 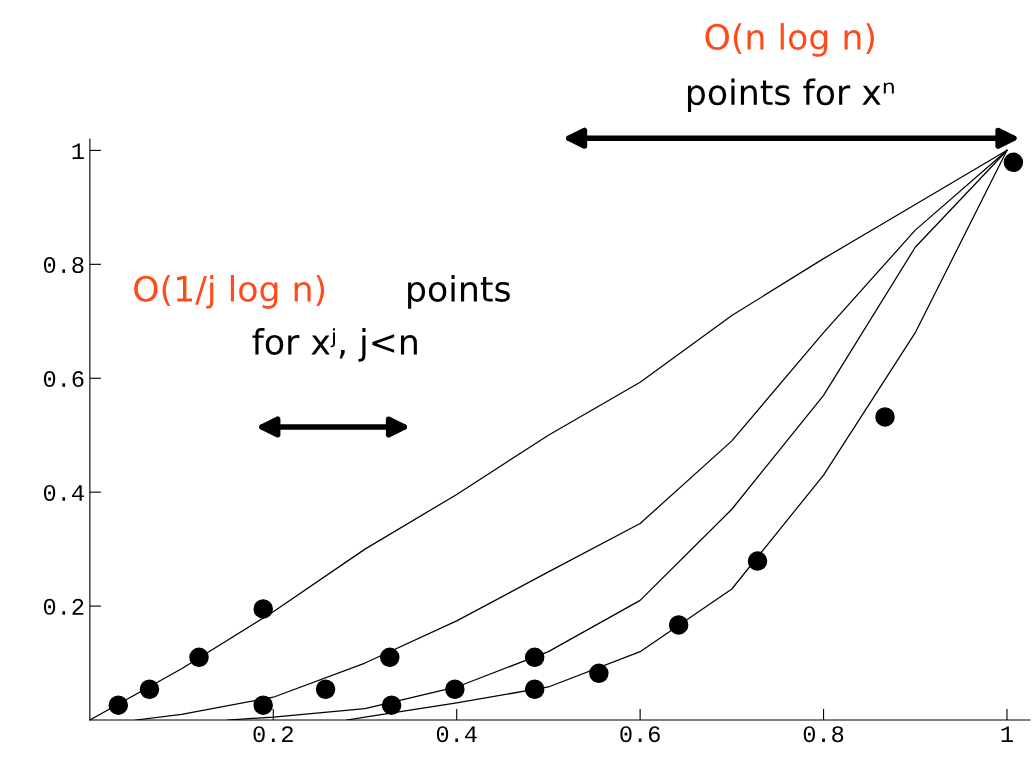 What do you see at coordinates (63, 379) in the screenshot?
I see `y-tick-label: 0.6` at bounding box center [63, 379].